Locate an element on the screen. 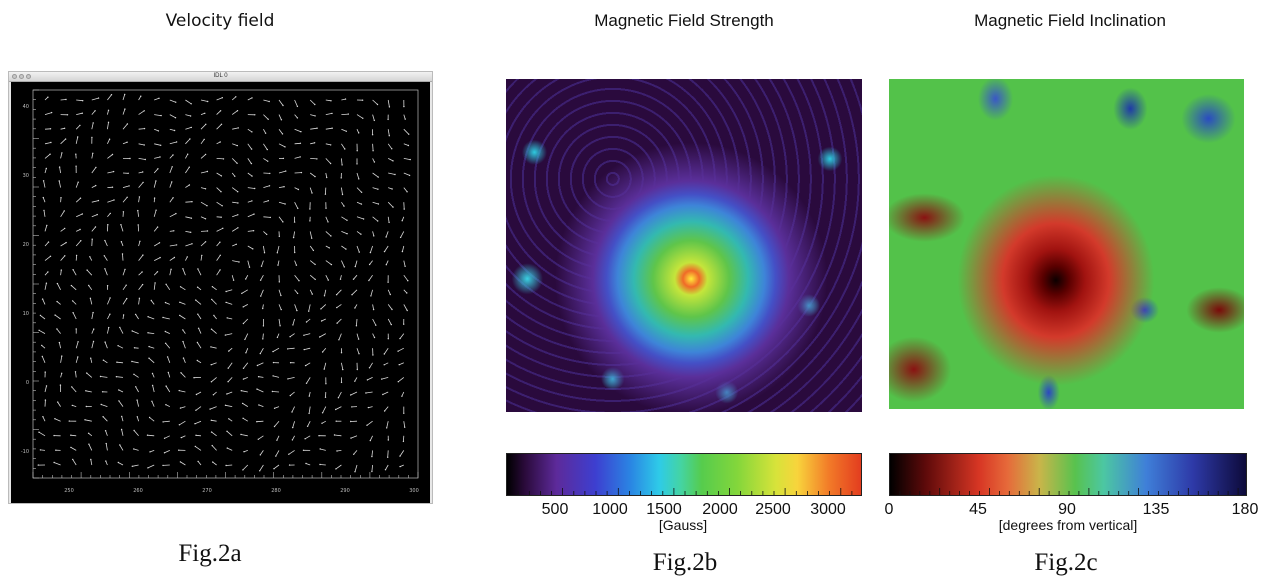 The height and width of the screenshot is (588, 1265). zoom-window-icon is located at coordinates (28, 76).